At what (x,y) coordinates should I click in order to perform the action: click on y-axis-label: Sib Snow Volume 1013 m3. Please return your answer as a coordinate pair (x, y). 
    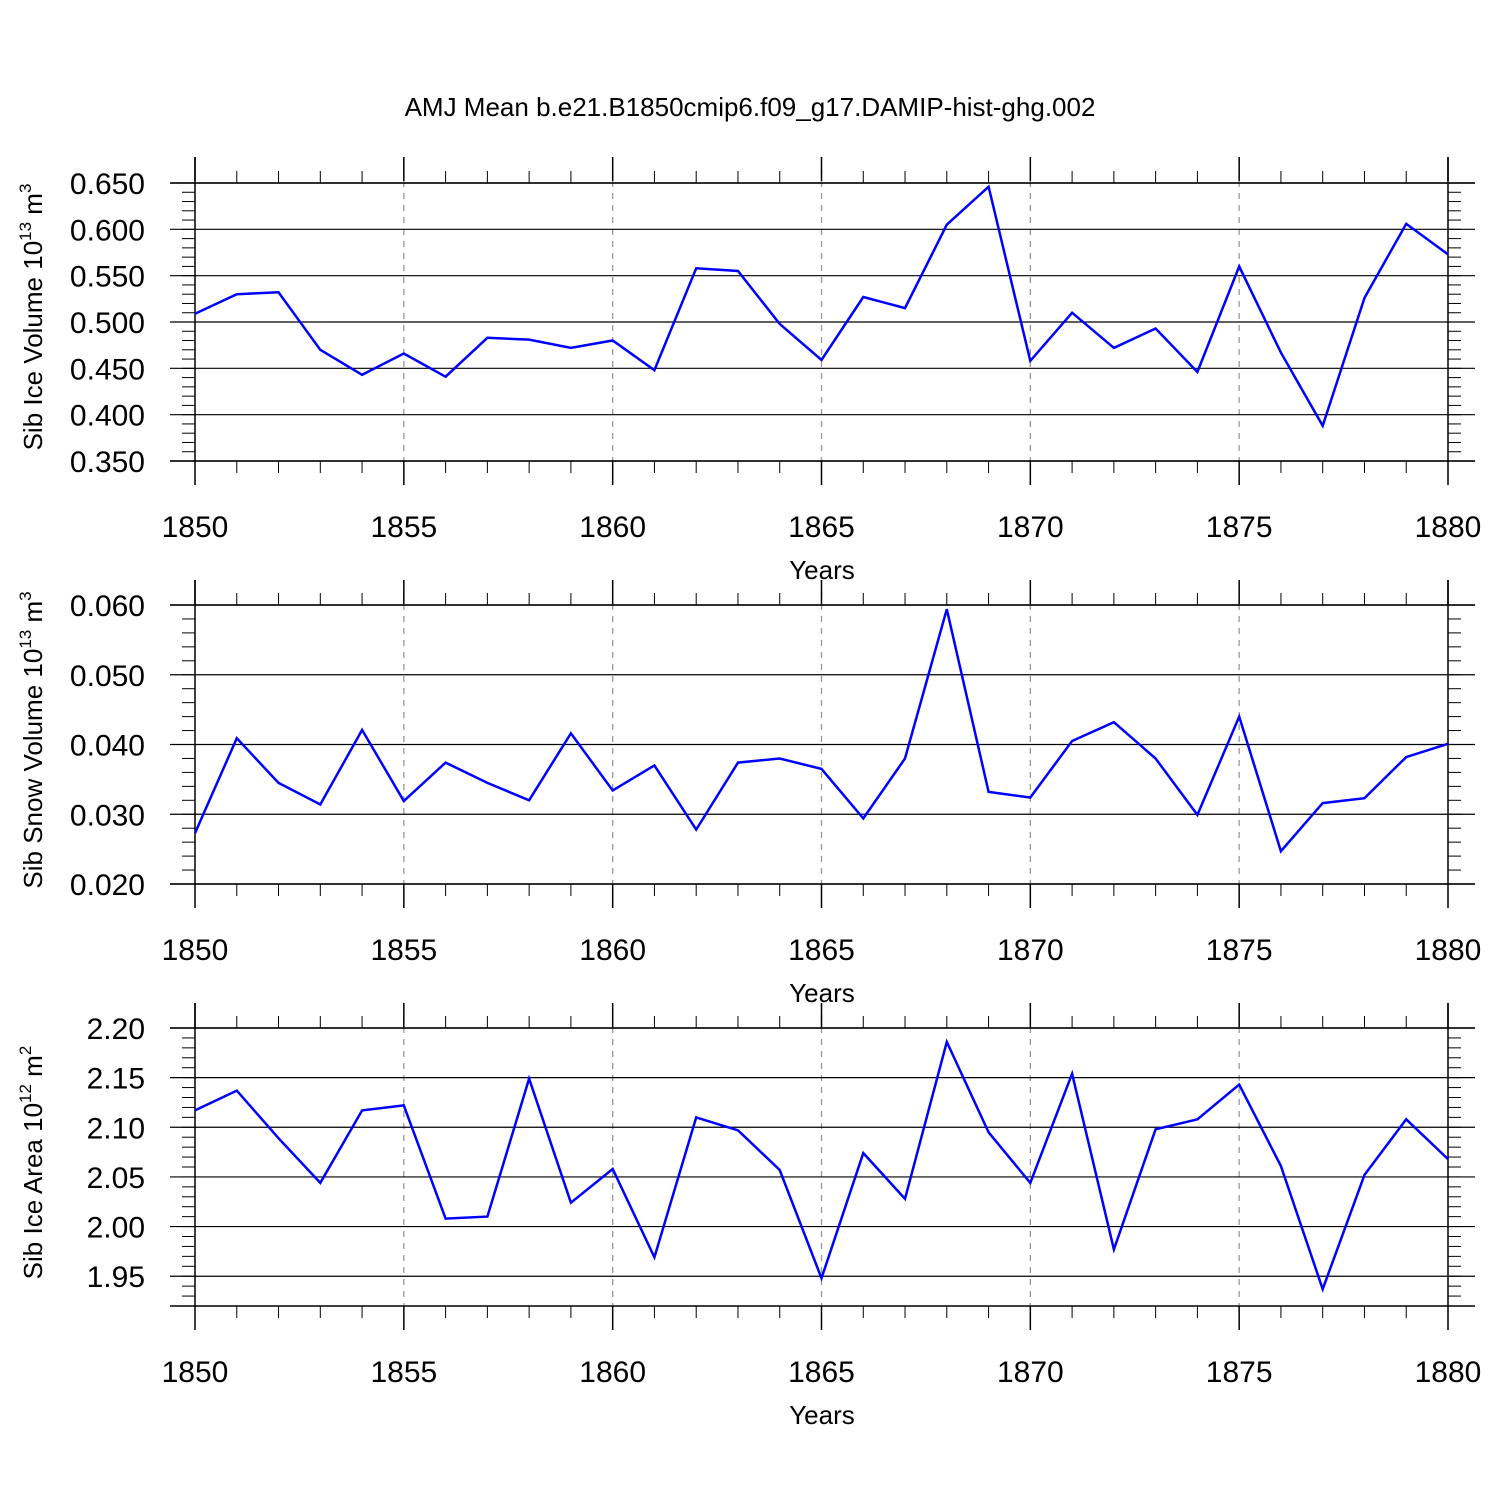
    Looking at the image, I should click on (32, 739).